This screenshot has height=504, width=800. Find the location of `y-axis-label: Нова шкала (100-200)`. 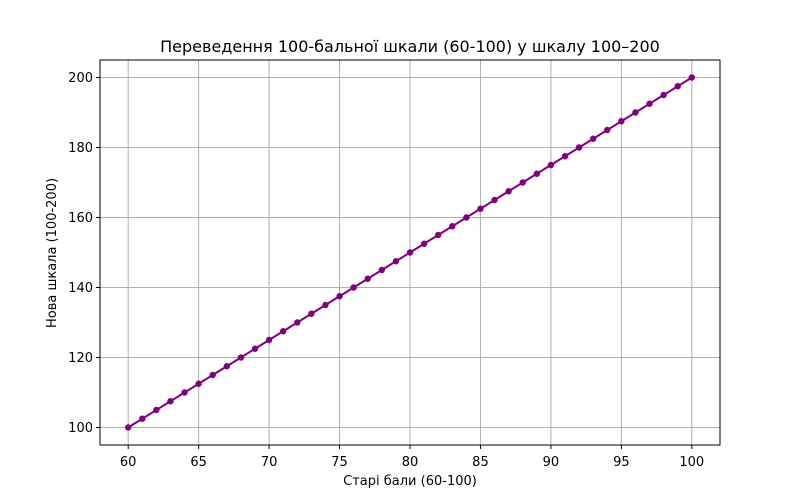

y-axis-label: Нова шкала (100-200) is located at coordinates (52, 253).